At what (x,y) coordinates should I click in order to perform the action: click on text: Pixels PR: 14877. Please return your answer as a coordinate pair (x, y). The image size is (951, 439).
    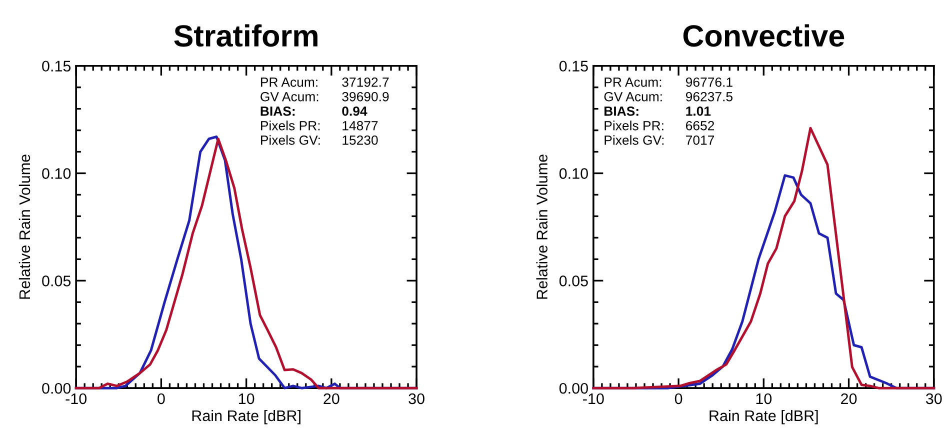
    Looking at the image, I should click on (319, 125).